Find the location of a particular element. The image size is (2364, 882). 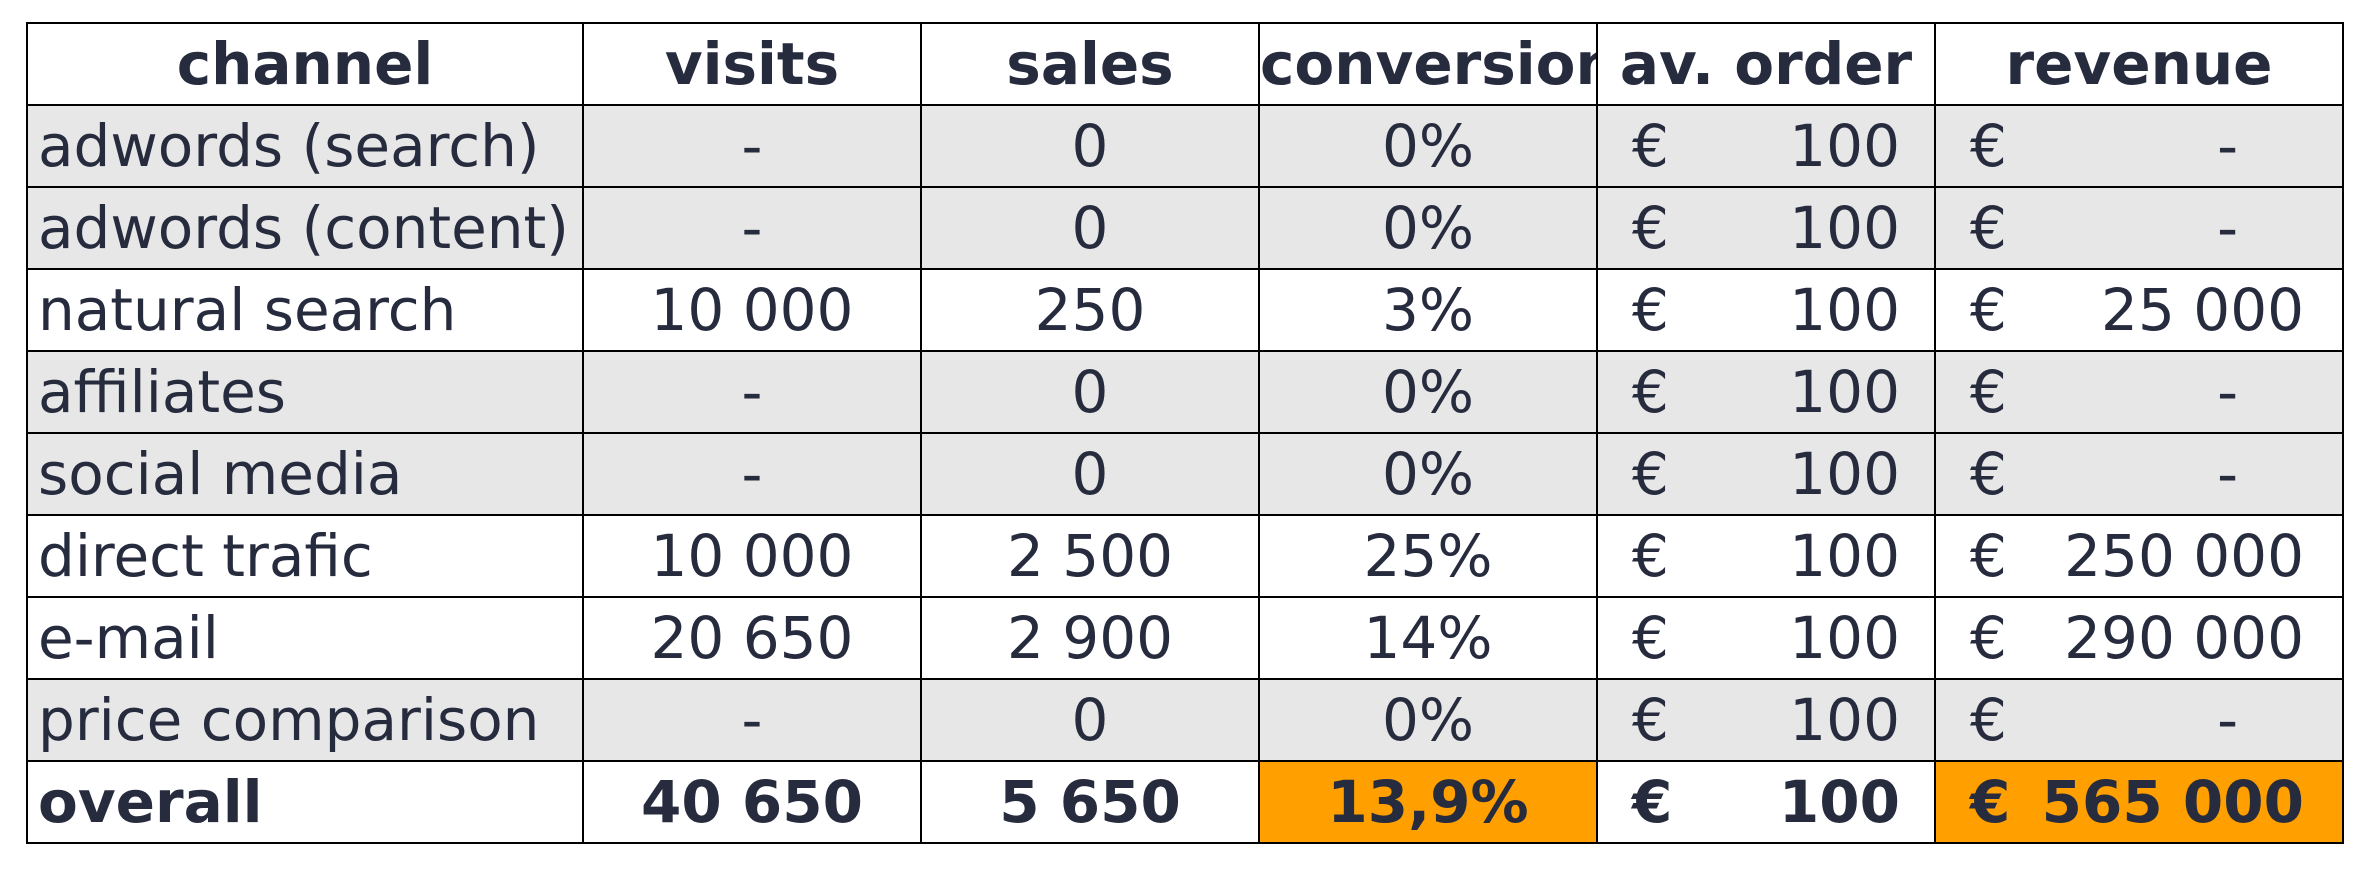

table-row: price comparison -0 0% €100 € - is located at coordinates (1185, 720).